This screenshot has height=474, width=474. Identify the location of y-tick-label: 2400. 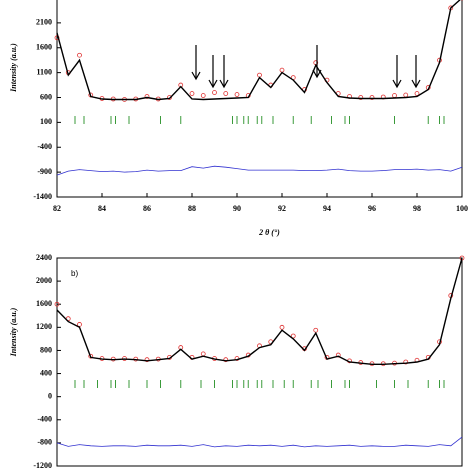
(44, 257).